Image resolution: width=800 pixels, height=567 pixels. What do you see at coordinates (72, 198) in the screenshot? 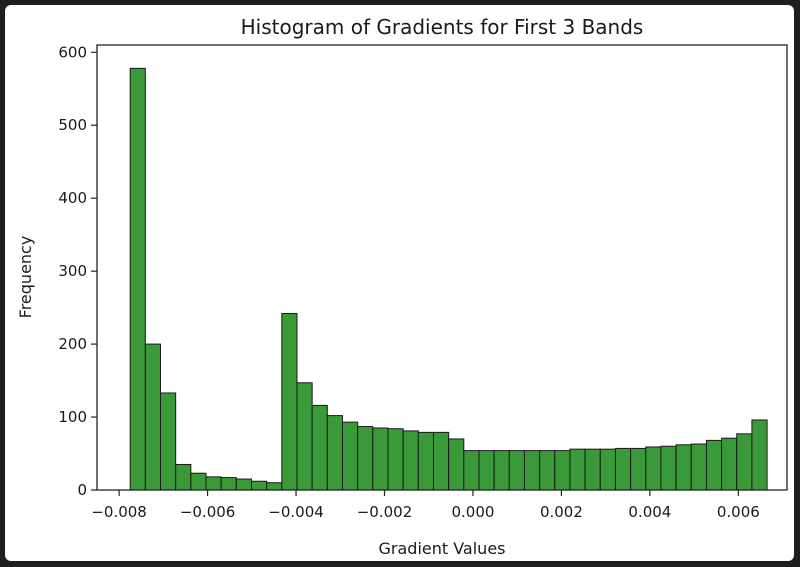
I see `y-tick-label: 400` at bounding box center [72, 198].